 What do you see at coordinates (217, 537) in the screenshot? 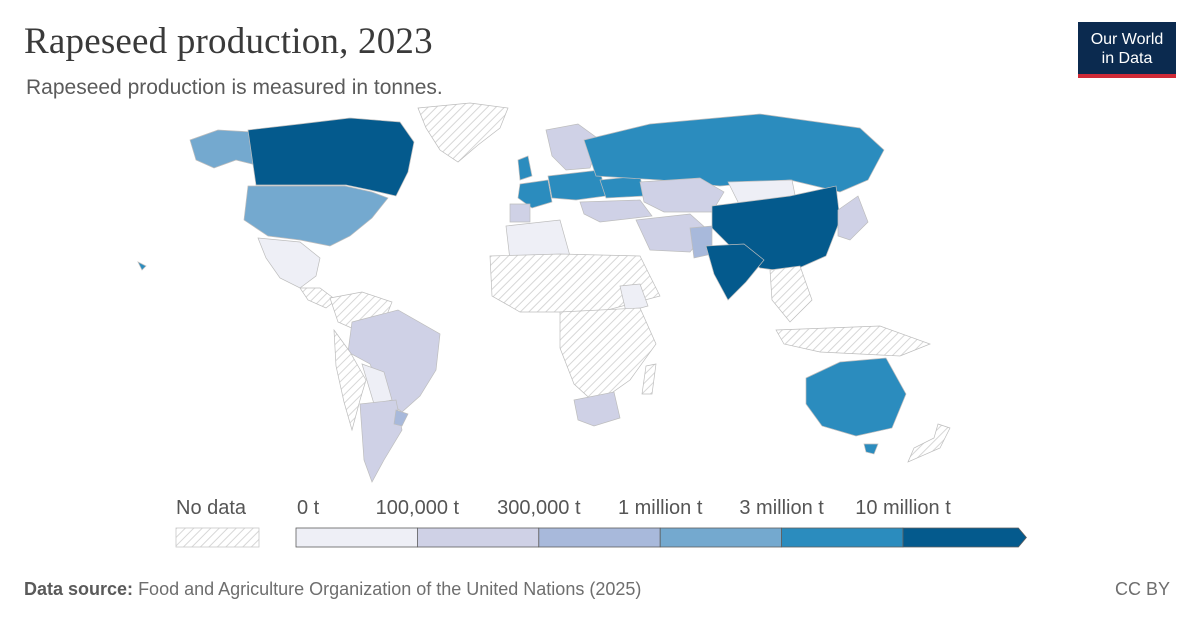
I see `legend-no-data-swatch` at bounding box center [217, 537].